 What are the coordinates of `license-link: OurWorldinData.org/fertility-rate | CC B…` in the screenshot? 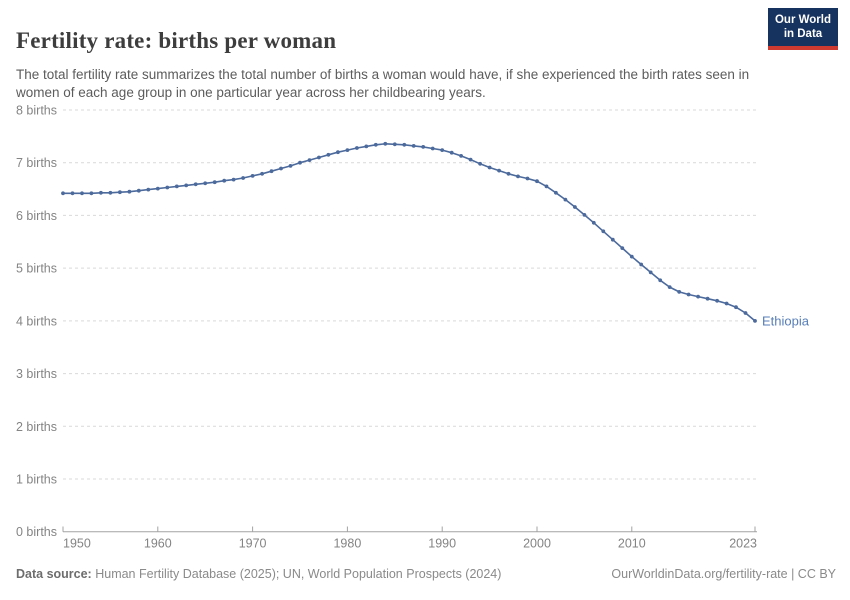 It's located at (723, 574).